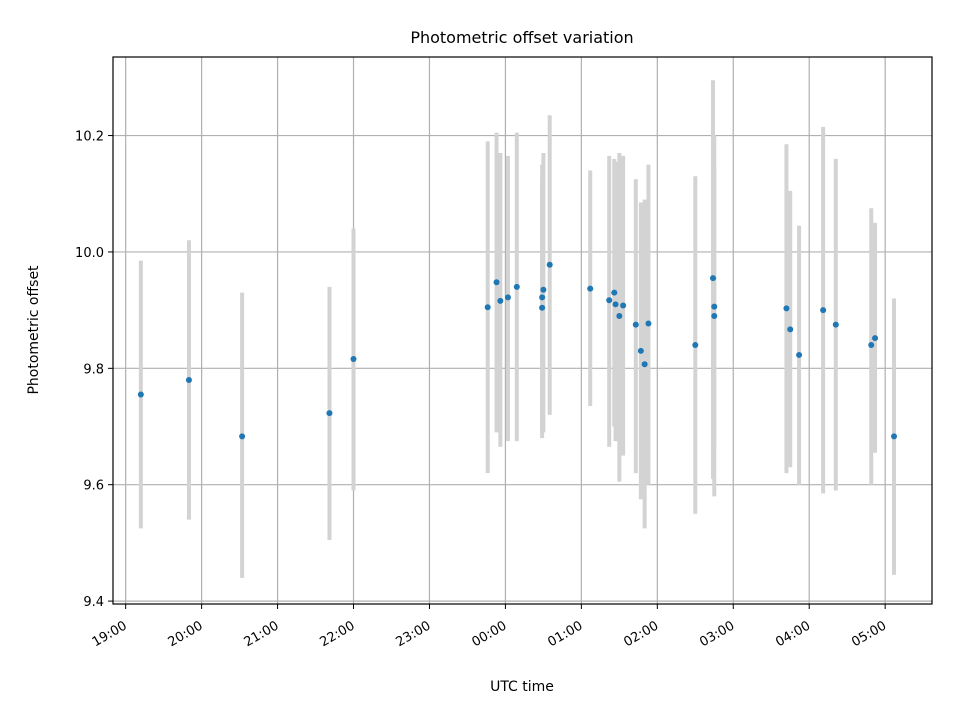 This screenshot has width=960, height=720. I want to click on y-tick-label: 9.8, so click(93, 369).